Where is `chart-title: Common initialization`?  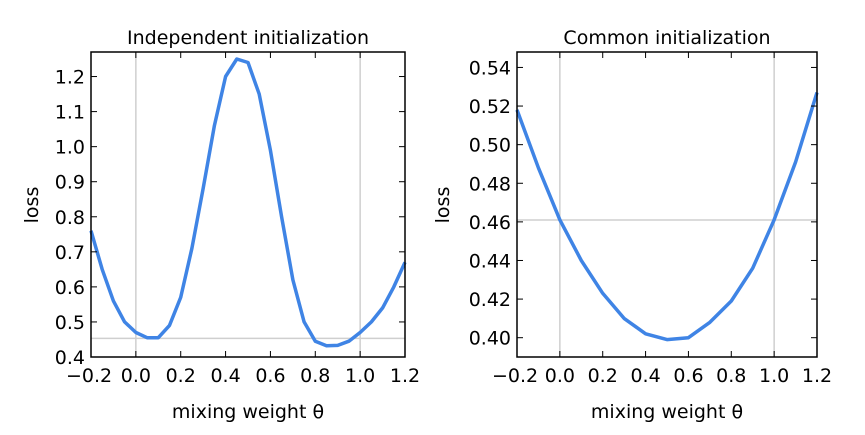 chart-title: Common initialization is located at coordinates (666, 38).